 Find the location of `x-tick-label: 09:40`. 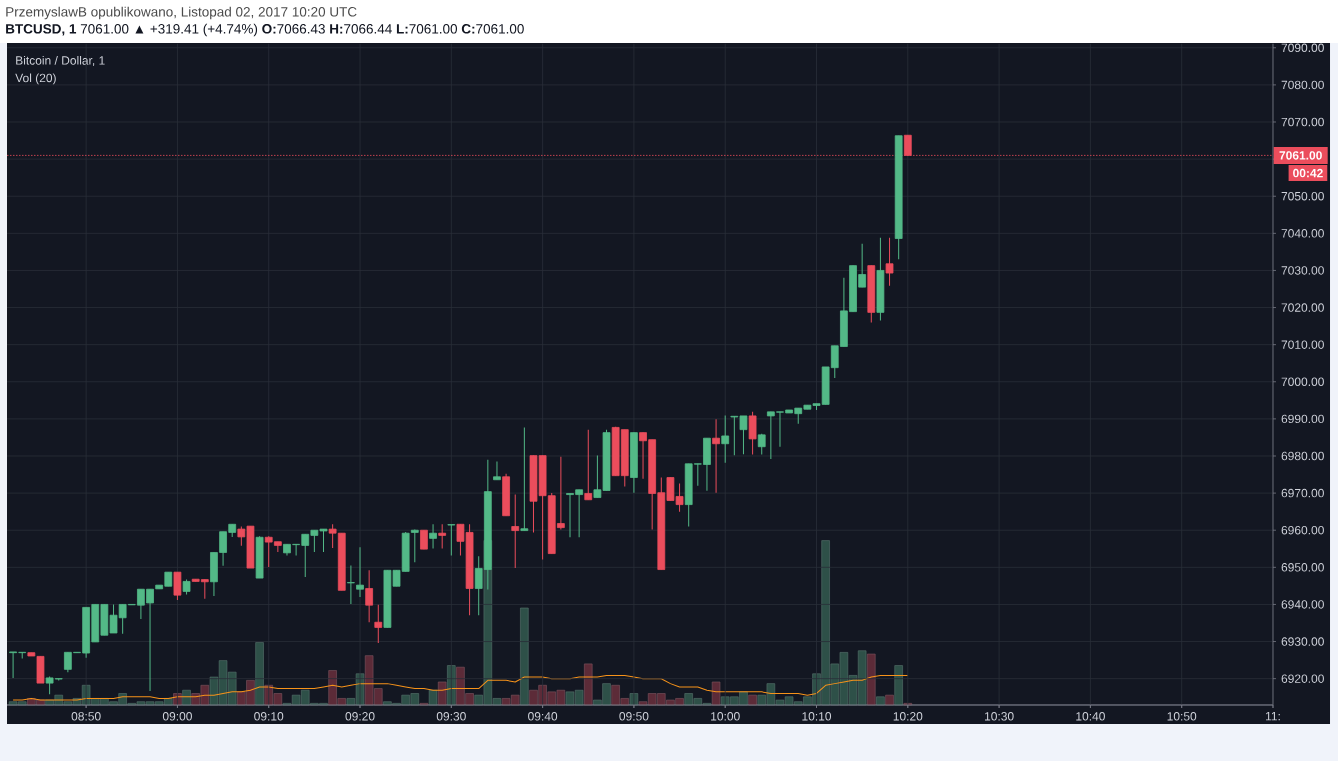

x-tick-label: 09:40 is located at coordinates (543, 716).